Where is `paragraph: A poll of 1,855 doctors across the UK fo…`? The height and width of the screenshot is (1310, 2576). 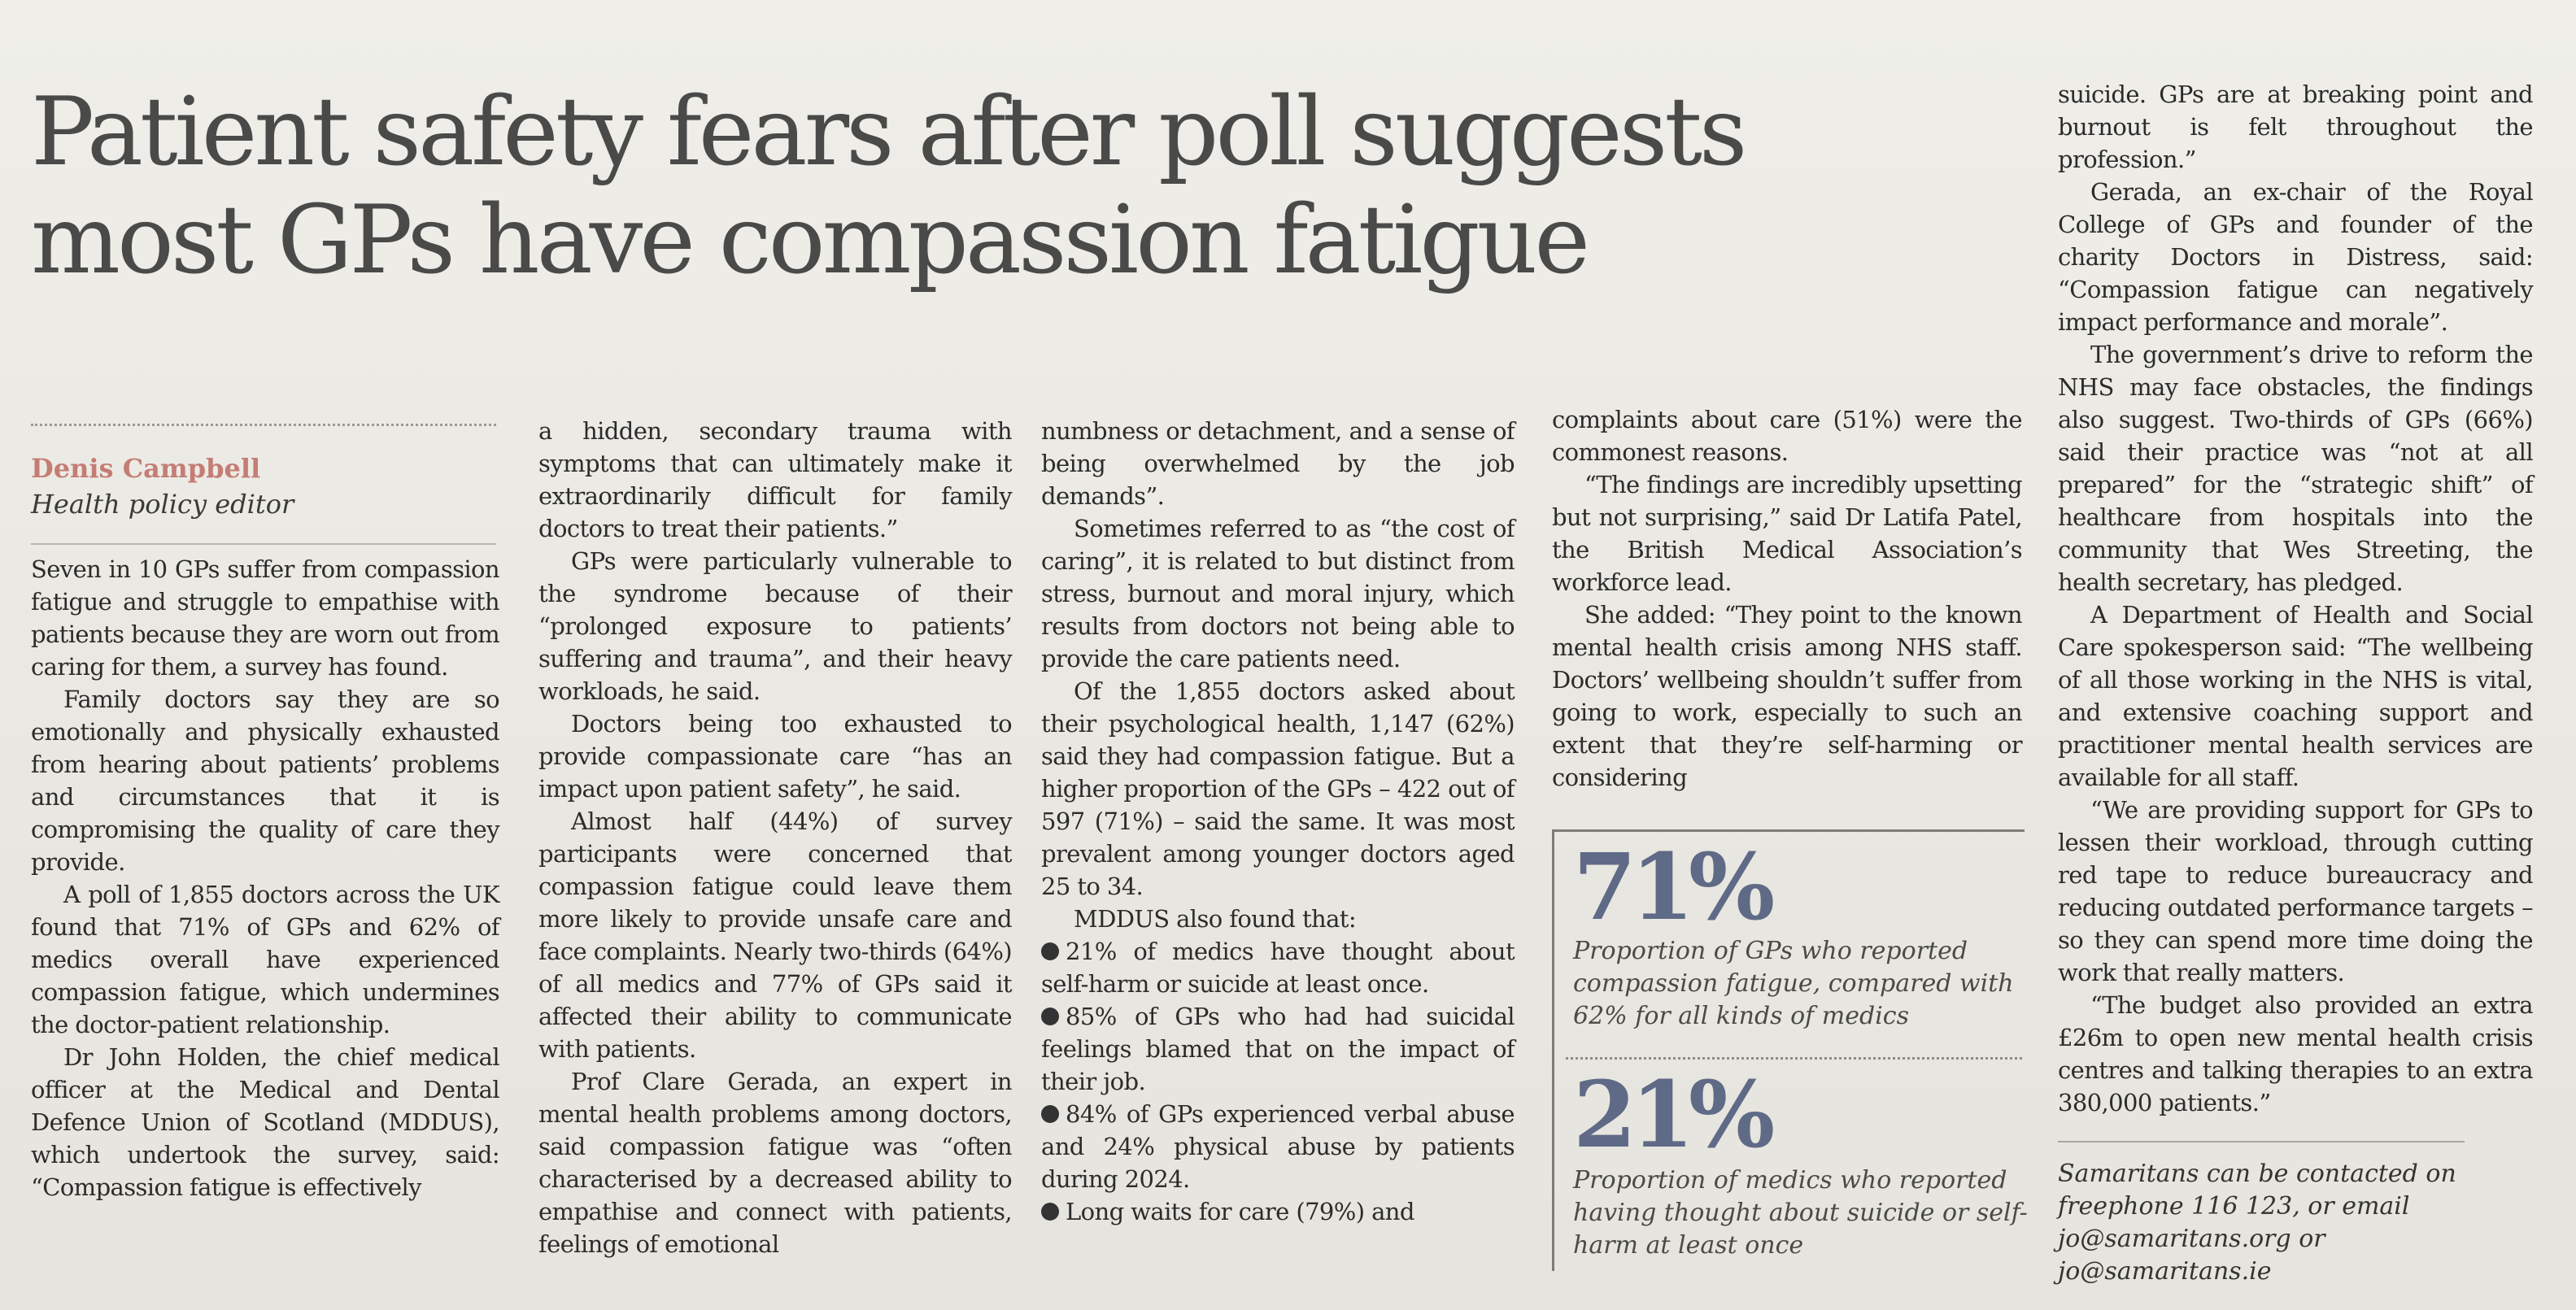 paragraph: A poll of 1,855 doctors across the UK fo… is located at coordinates (265, 959).